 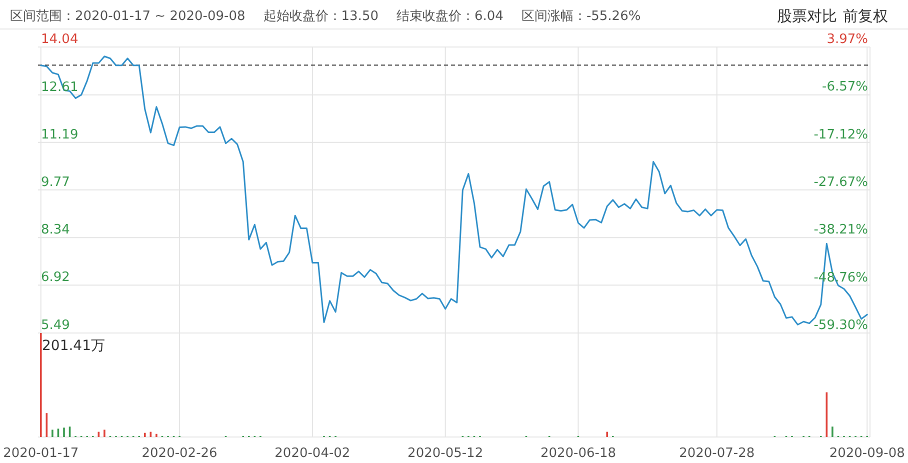 I want to click on x-tick-label: 2020-01-17, so click(x=41, y=453).